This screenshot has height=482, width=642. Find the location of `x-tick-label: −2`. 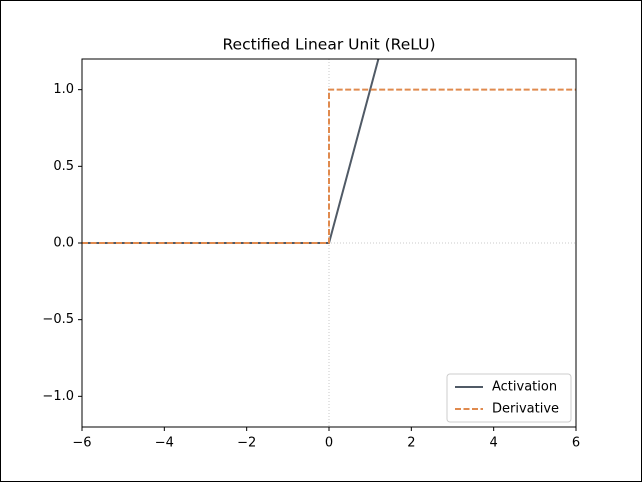

x-tick-label: −2 is located at coordinates (246, 443).